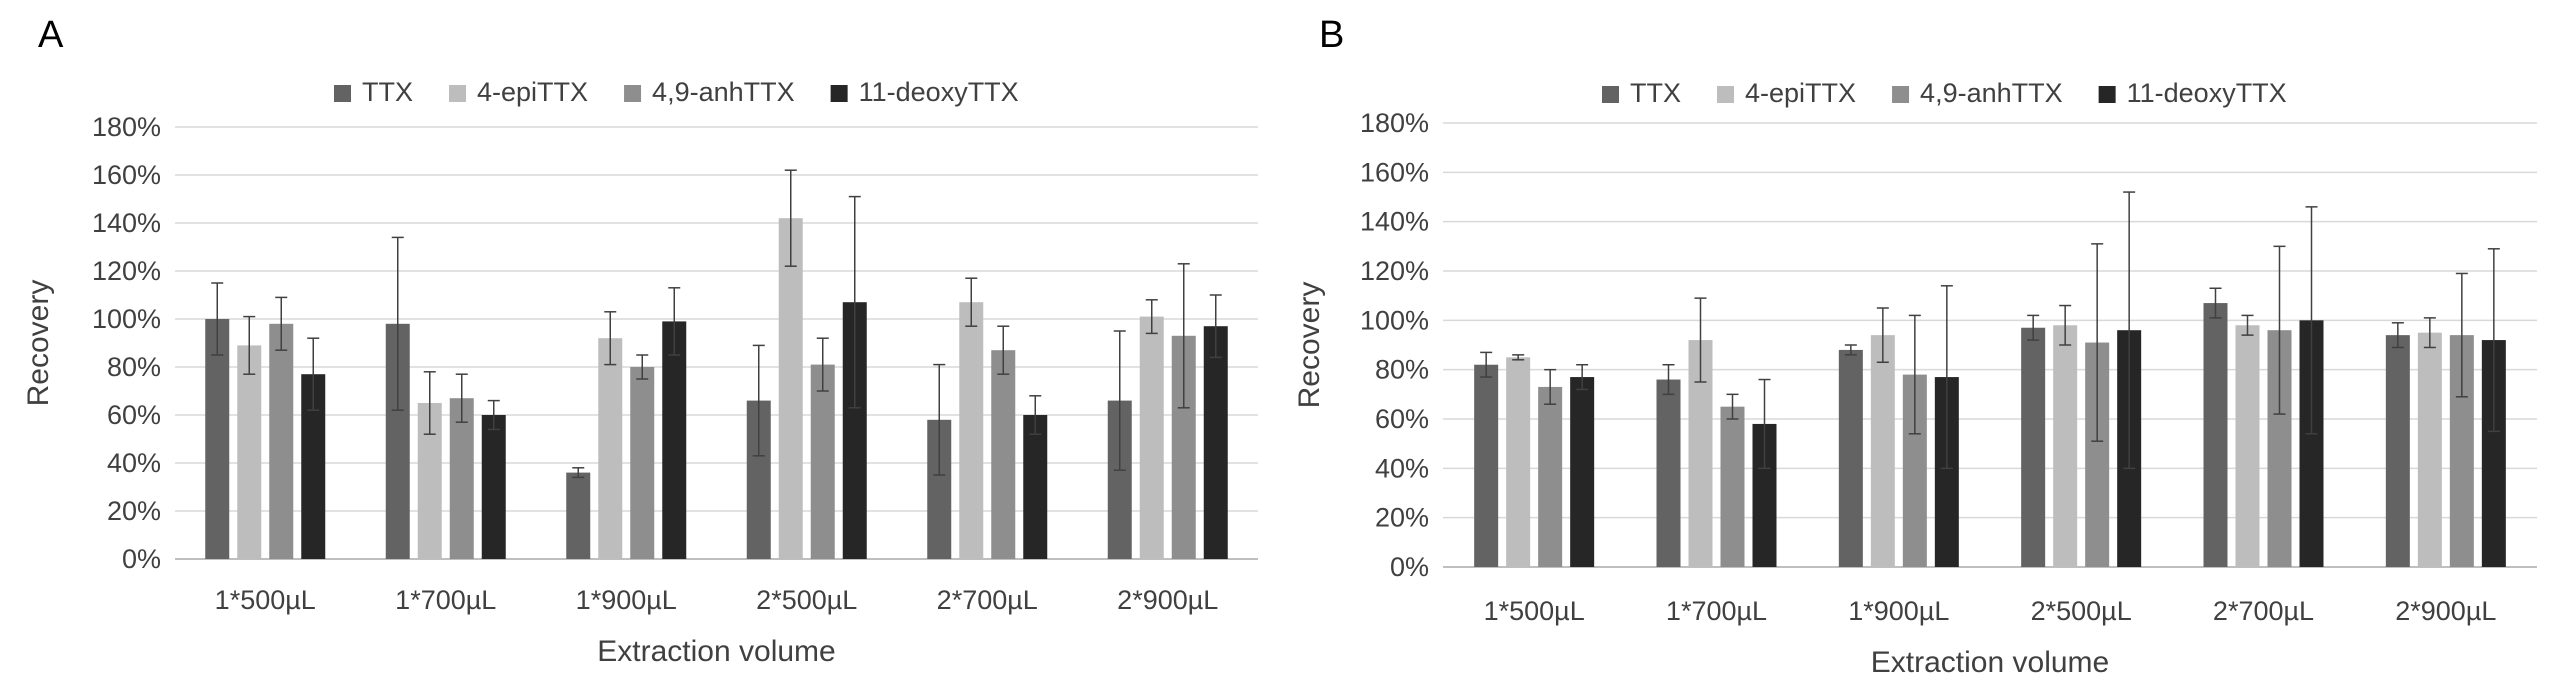 This screenshot has height=689, width=2558. Describe the element at coordinates (1332, 35) in the screenshot. I see `panel-label-b: B` at that location.